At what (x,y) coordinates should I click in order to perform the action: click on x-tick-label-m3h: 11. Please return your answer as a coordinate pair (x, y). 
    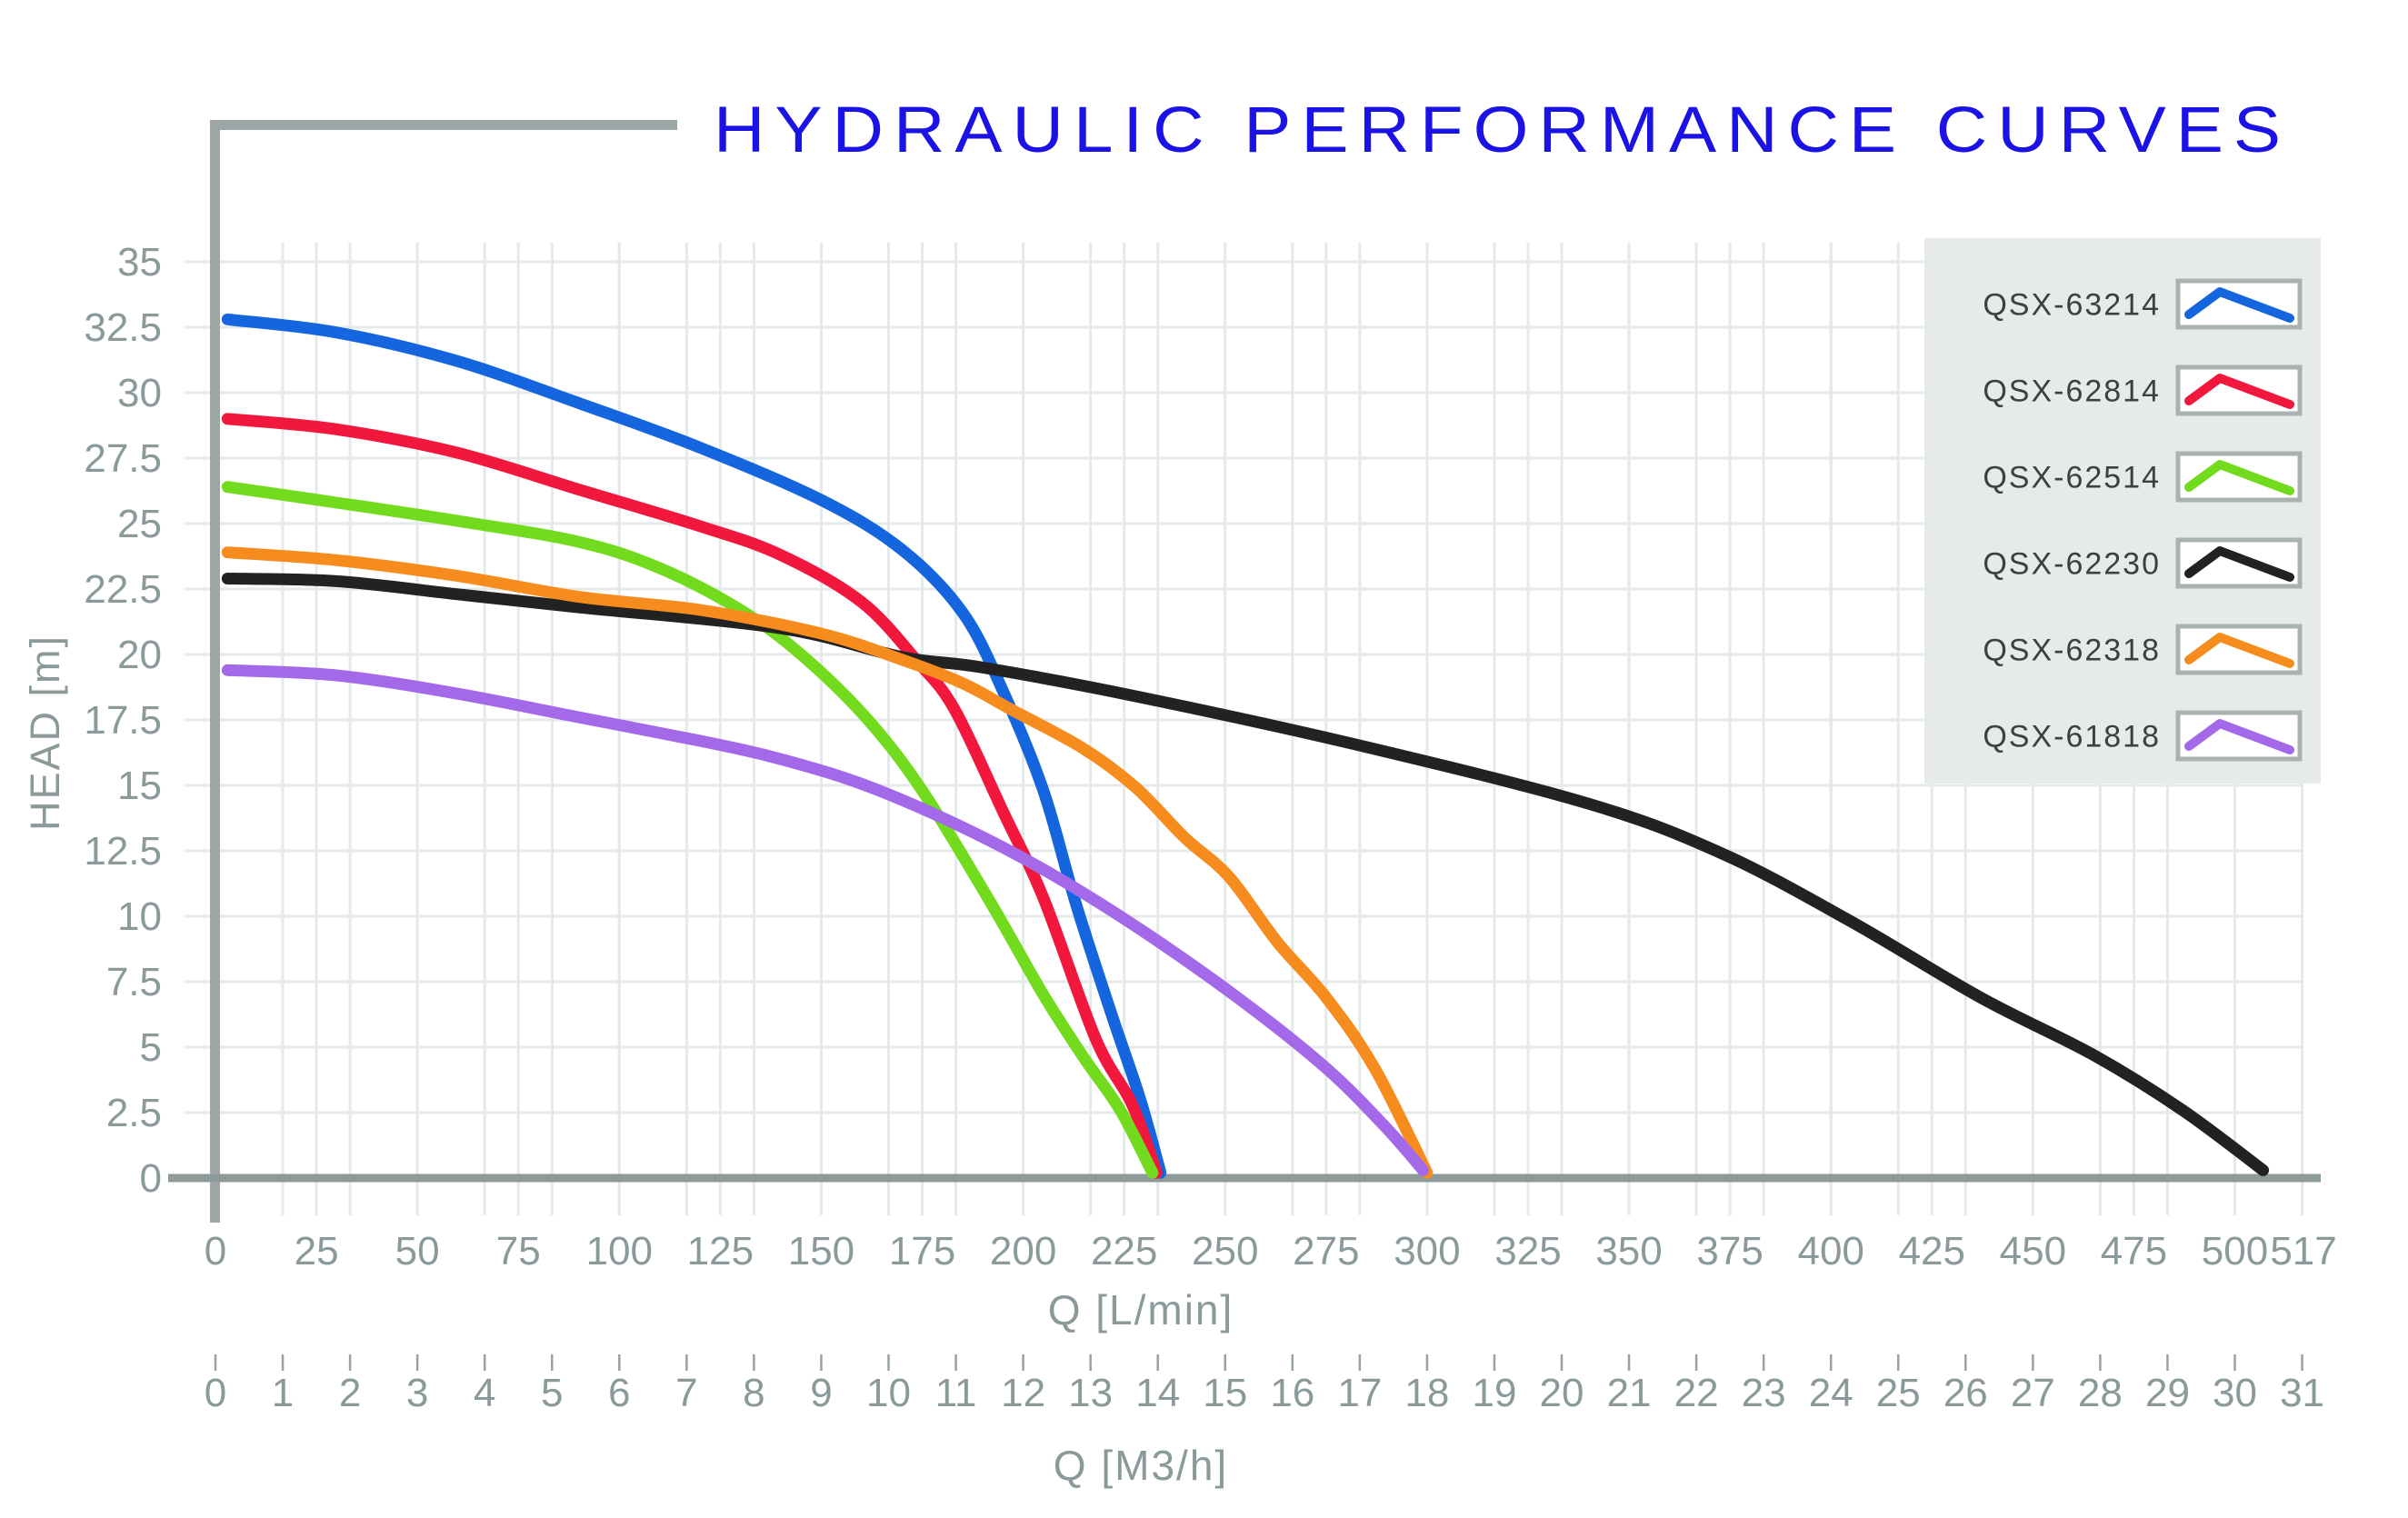
    Looking at the image, I should click on (956, 1393).